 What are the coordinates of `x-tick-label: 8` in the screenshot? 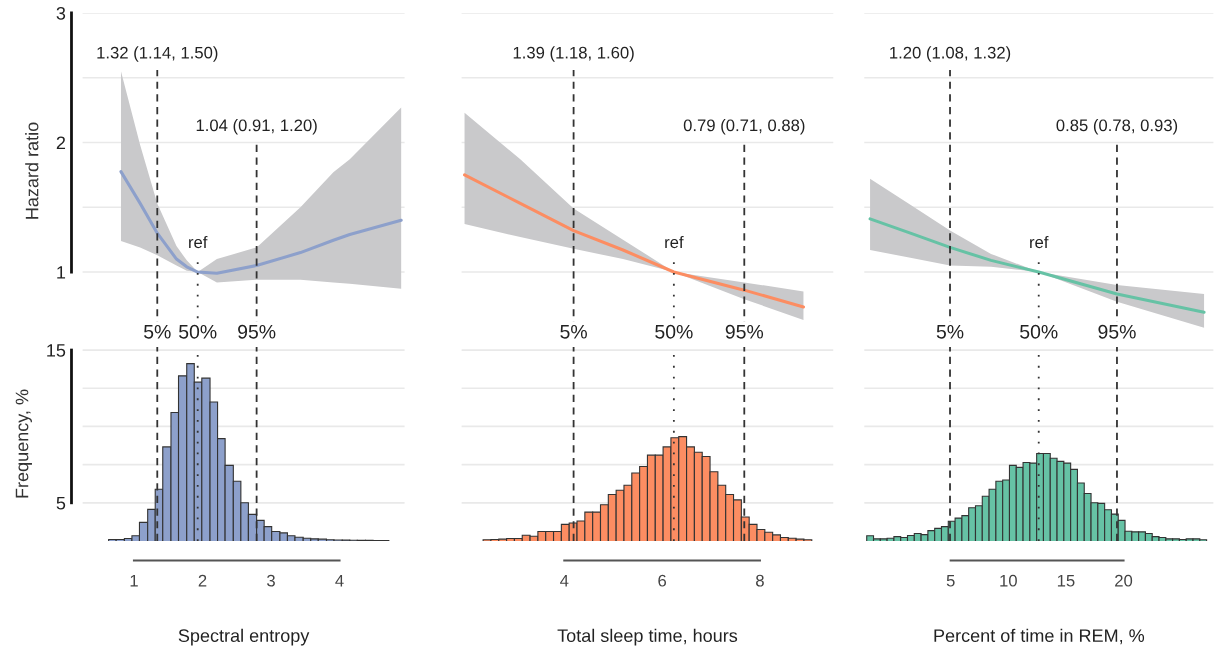 It's located at (760, 580).